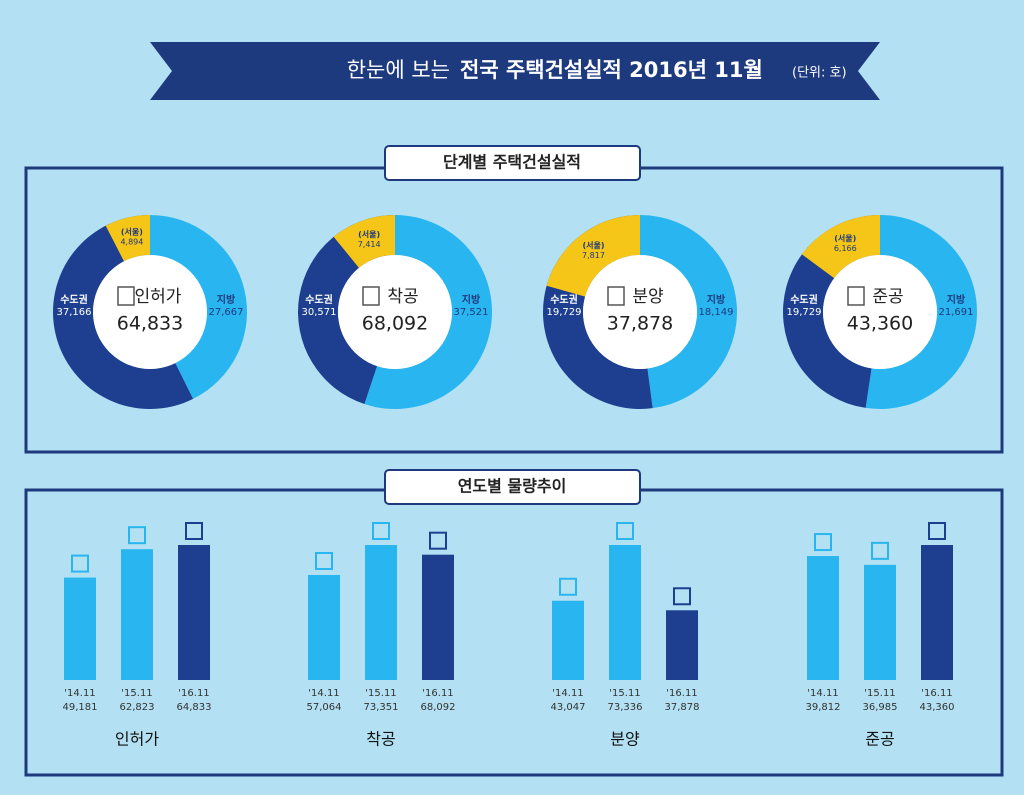 The image size is (1024, 795). What do you see at coordinates (319, 312) in the screenshot?
I see `segment-value: 30,571` at bounding box center [319, 312].